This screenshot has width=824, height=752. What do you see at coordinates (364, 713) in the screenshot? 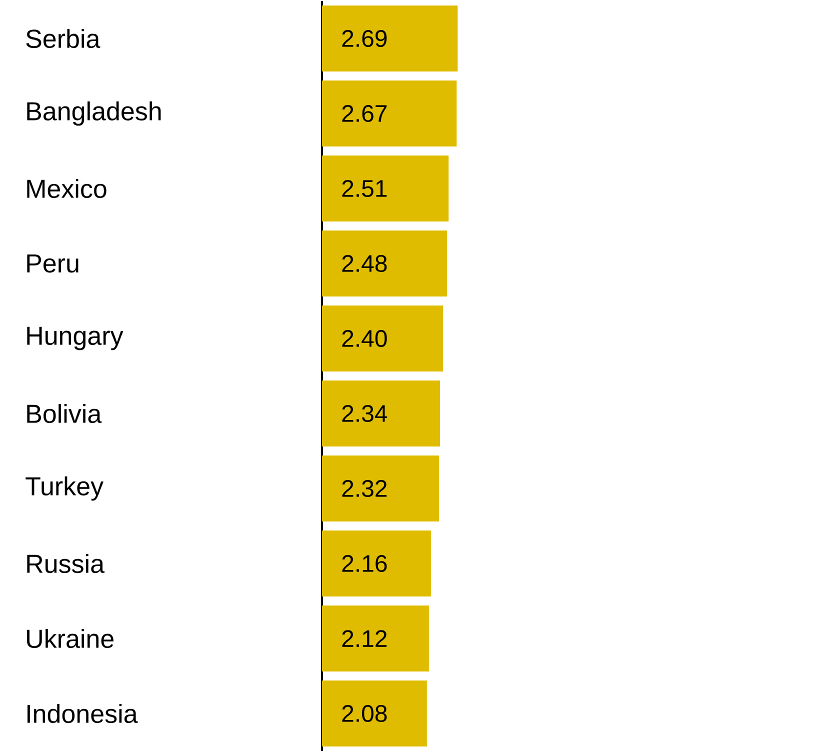
I see `data-label: 2.08` at bounding box center [364, 713].